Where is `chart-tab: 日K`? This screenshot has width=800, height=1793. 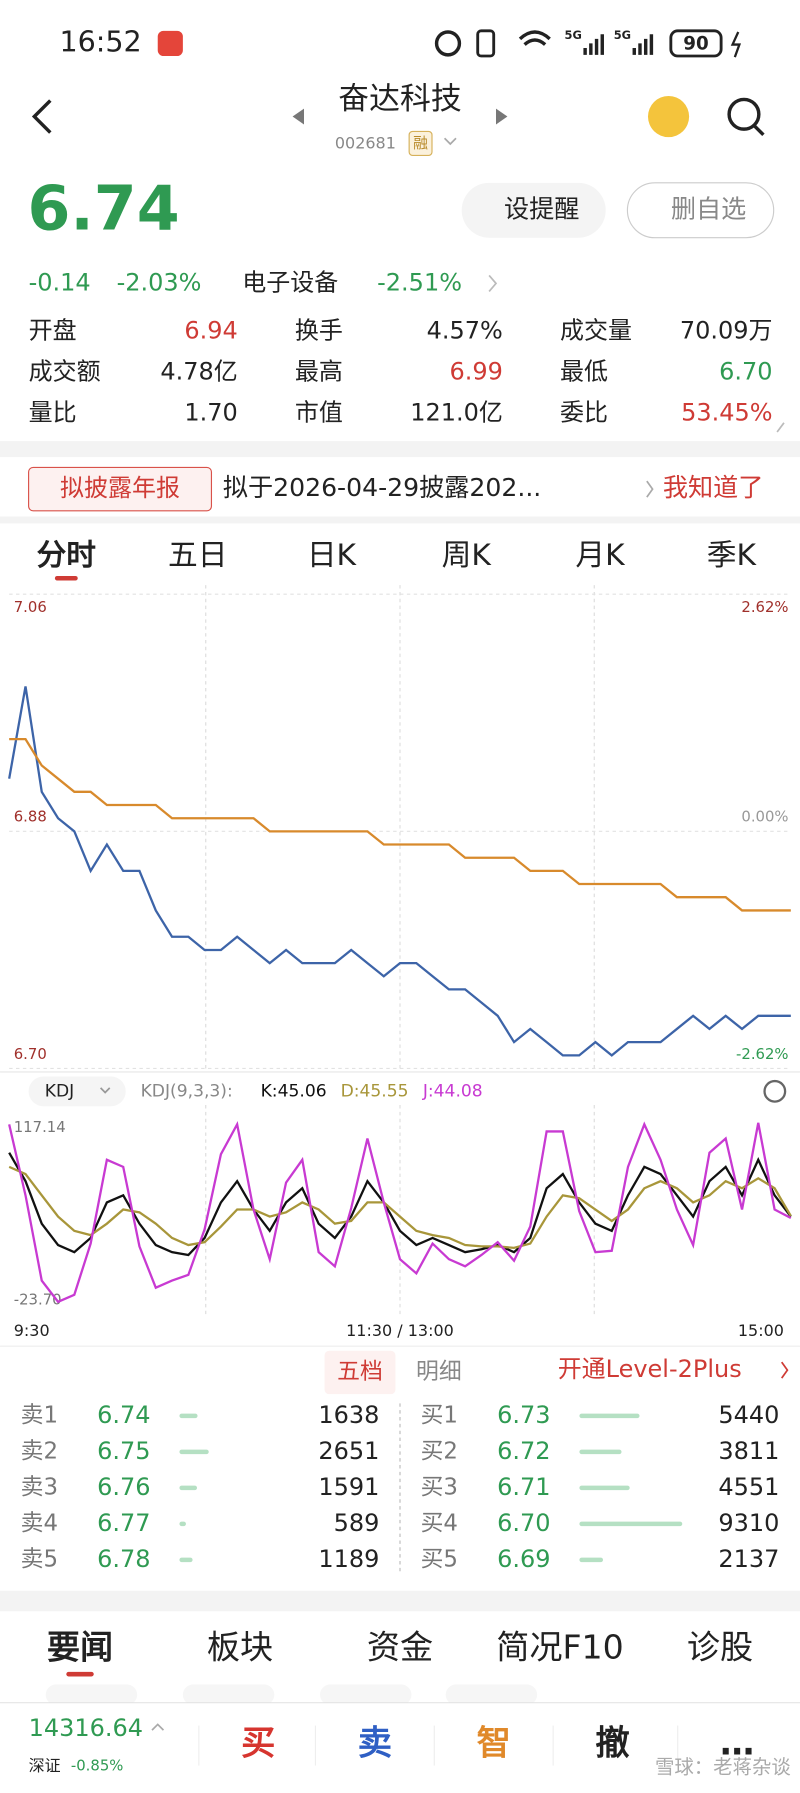 chart-tab: 日K is located at coordinates (332, 555).